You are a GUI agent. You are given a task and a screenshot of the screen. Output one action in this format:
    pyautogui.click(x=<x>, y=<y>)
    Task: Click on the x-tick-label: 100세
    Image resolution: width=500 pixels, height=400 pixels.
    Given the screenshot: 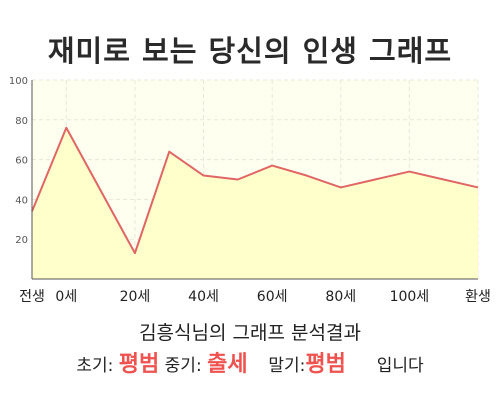 What is the action you would take?
    pyautogui.click(x=410, y=297)
    